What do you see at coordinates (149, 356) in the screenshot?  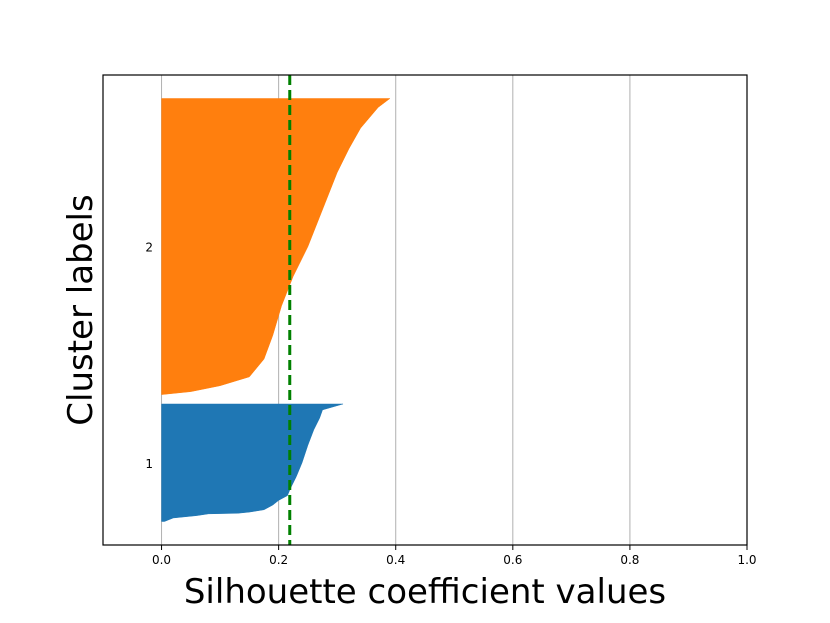 I see `y-axis-ticks: 12` at bounding box center [149, 356].